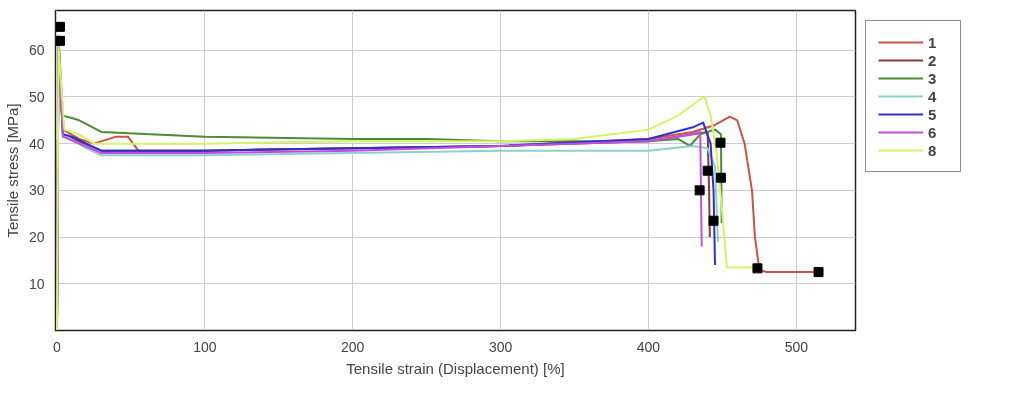 This screenshot has height=404, width=1013. Describe the element at coordinates (353, 346) in the screenshot. I see `x-tick-label: 200` at that location.